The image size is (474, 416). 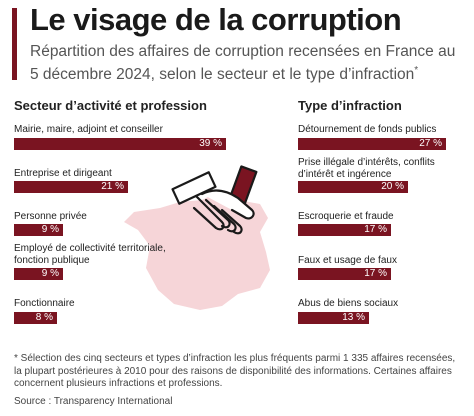 I want to click on sector-category-label: Mairie, maire, adjoint et conseiller, so click(x=88, y=129).